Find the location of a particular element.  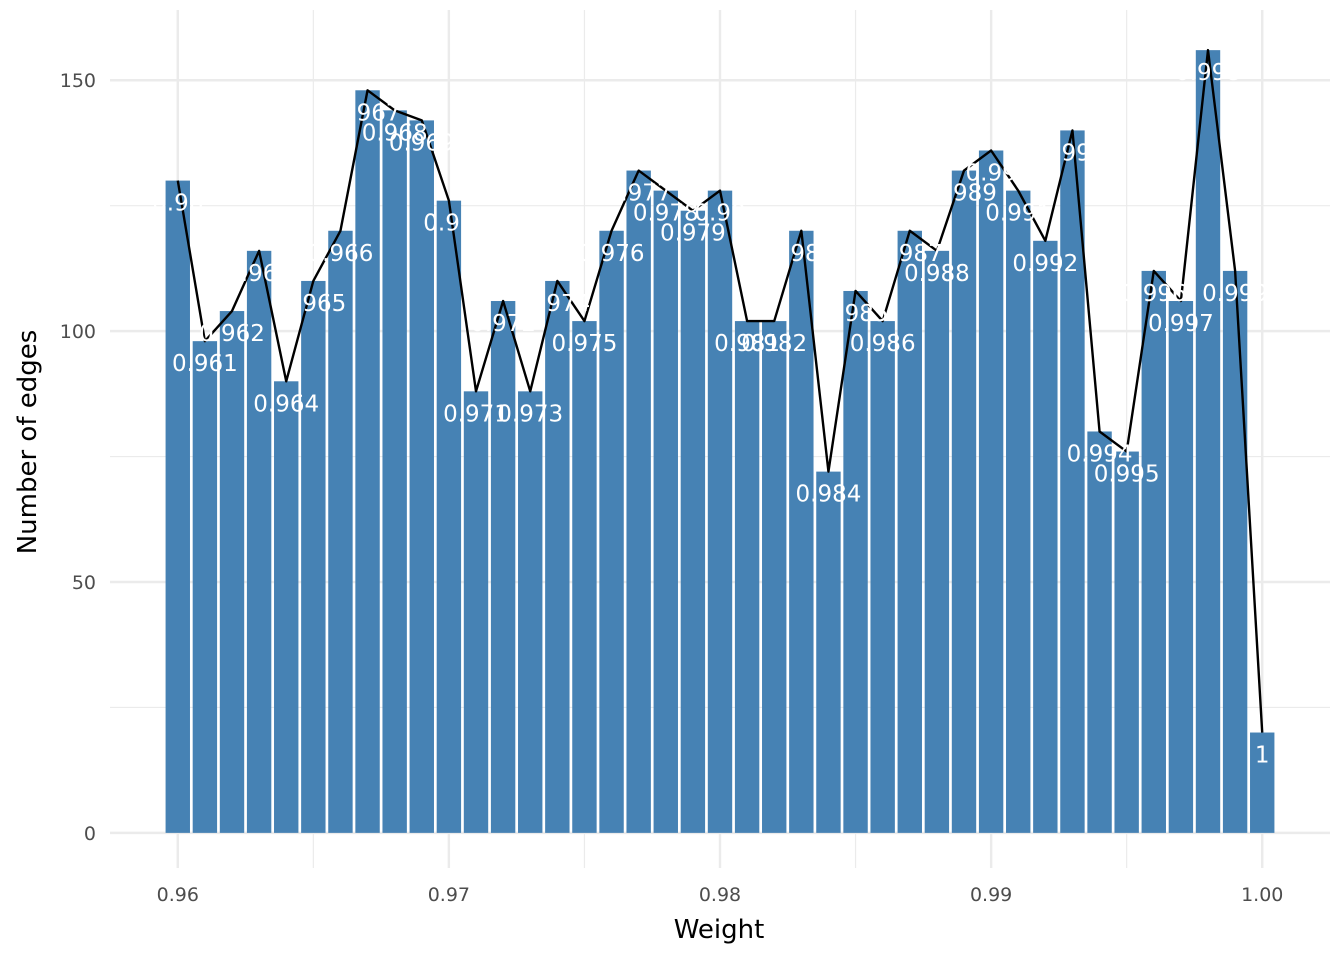

bar-label: 0.987 is located at coordinates (910, 254).